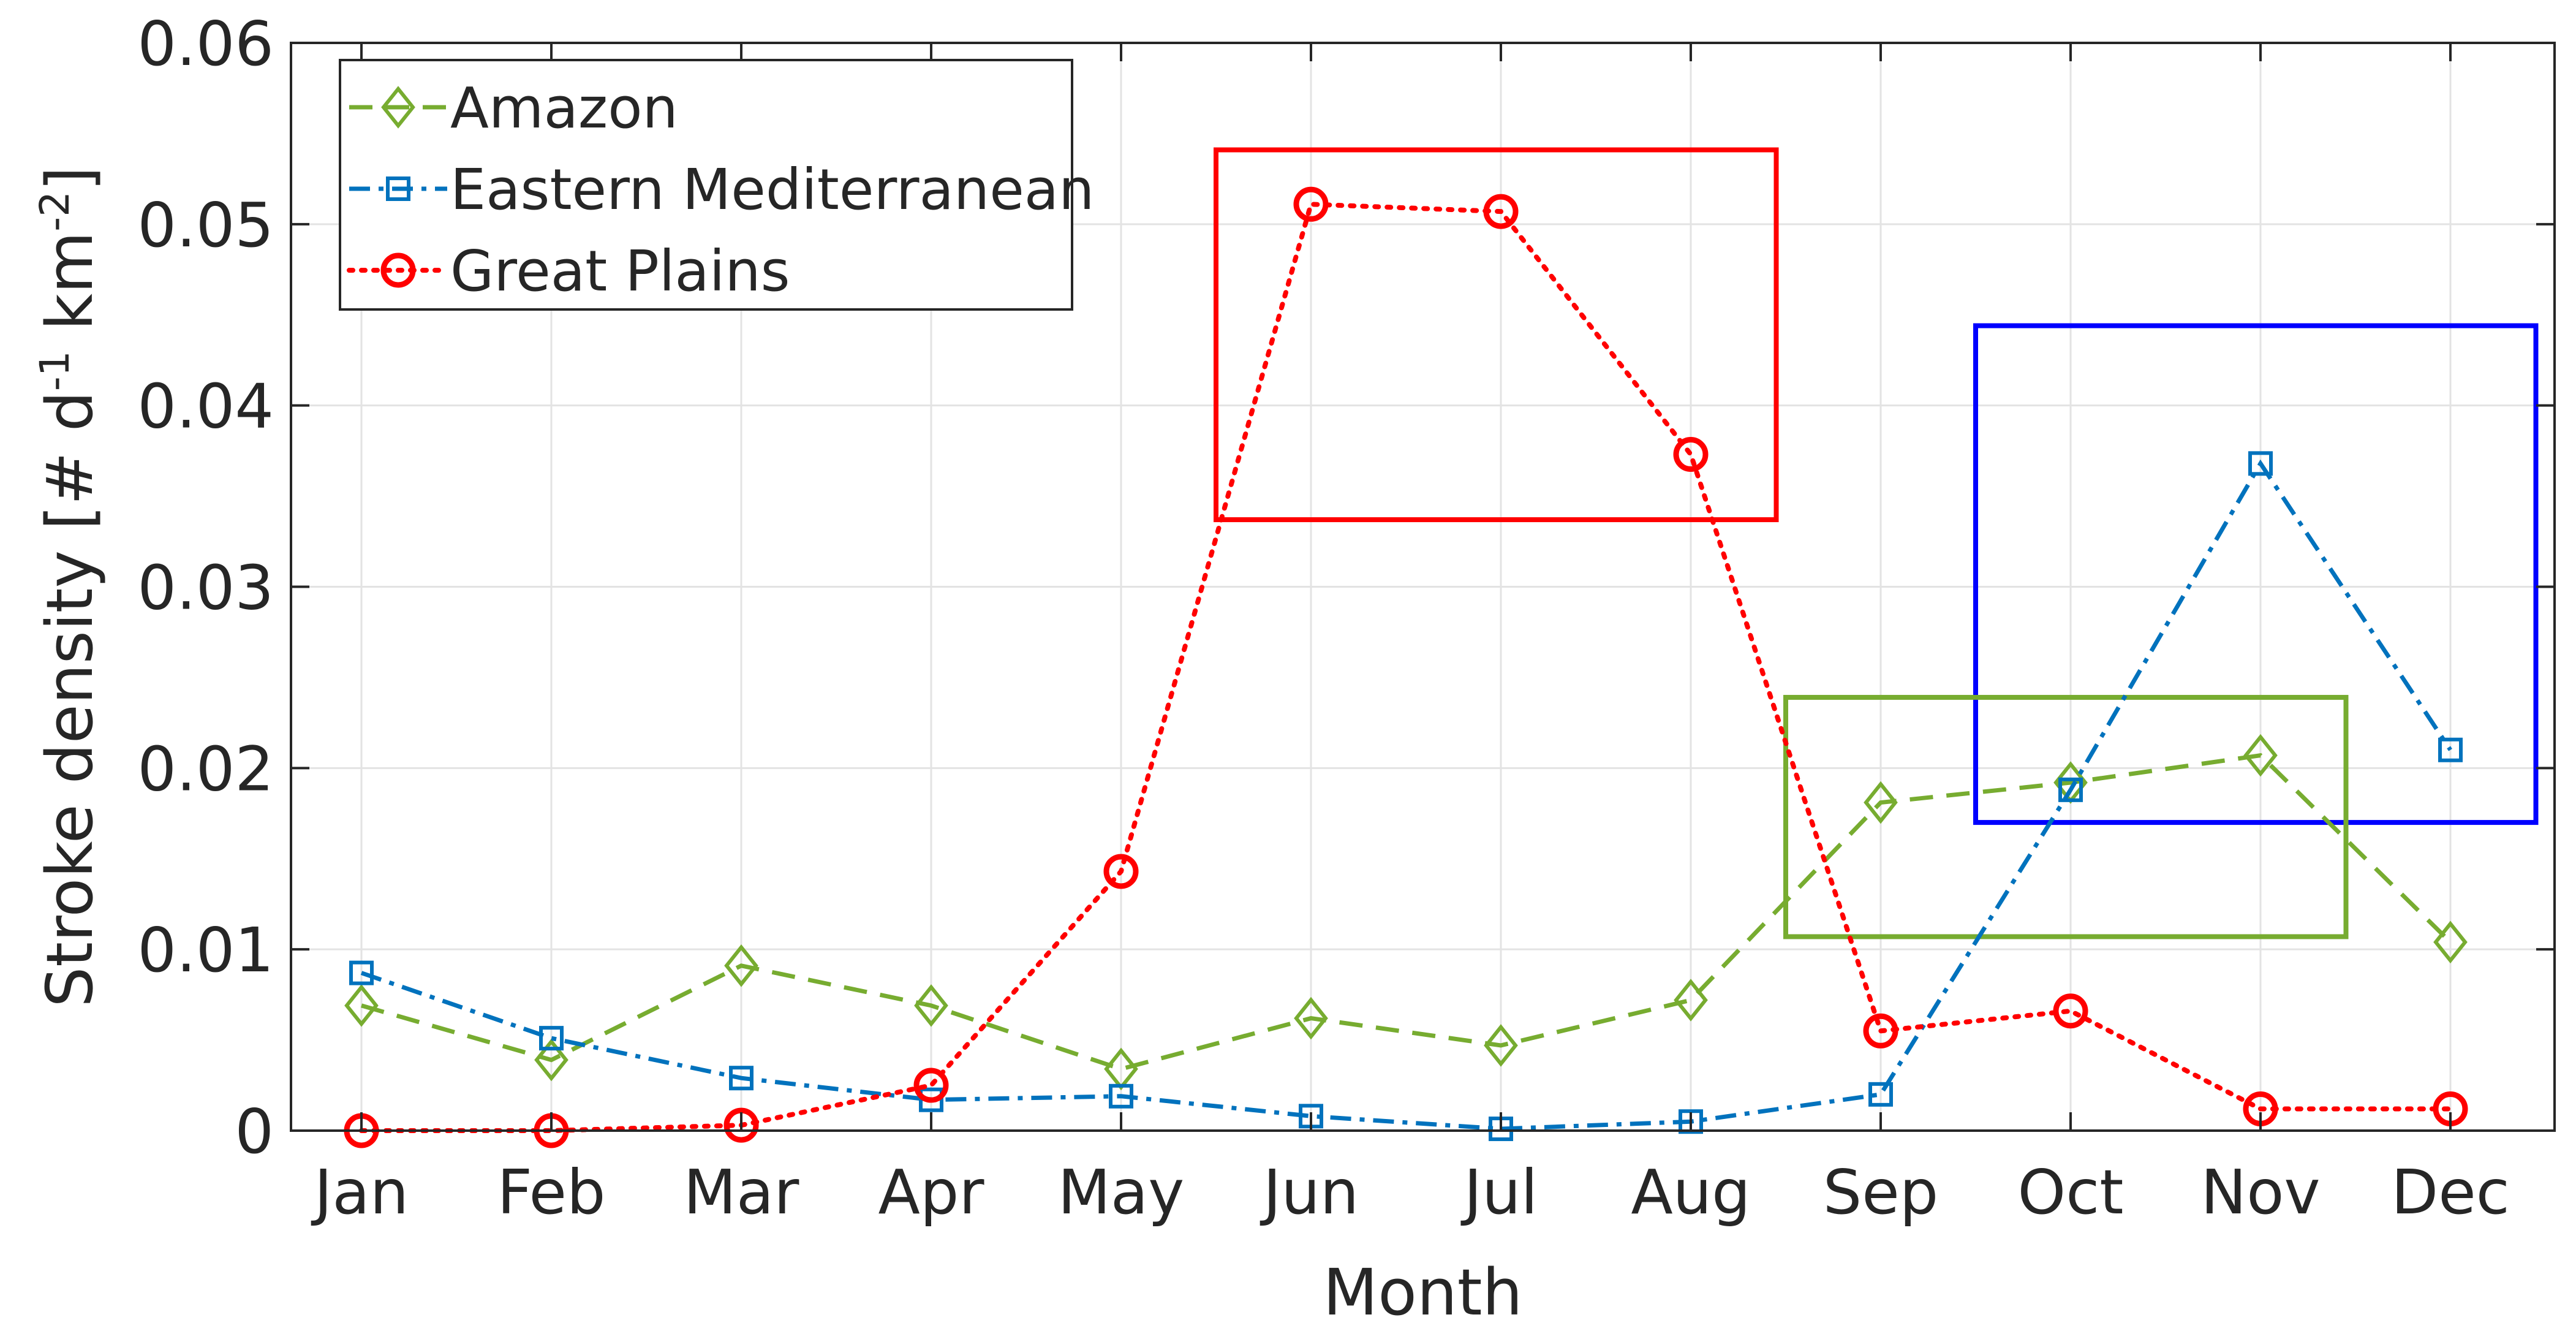 This screenshot has height=1339, width=2576. What do you see at coordinates (360, 1192) in the screenshot?
I see `x-tick-label: Jan` at bounding box center [360, 1192].